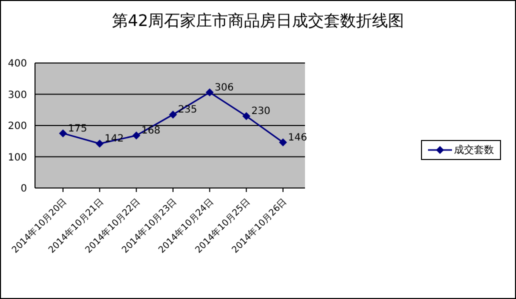 The width and height of the screenshot is (516, 299). Describe the element at coordinates (150, 131) in the screenshot. I see `data-label: 168` at that location.